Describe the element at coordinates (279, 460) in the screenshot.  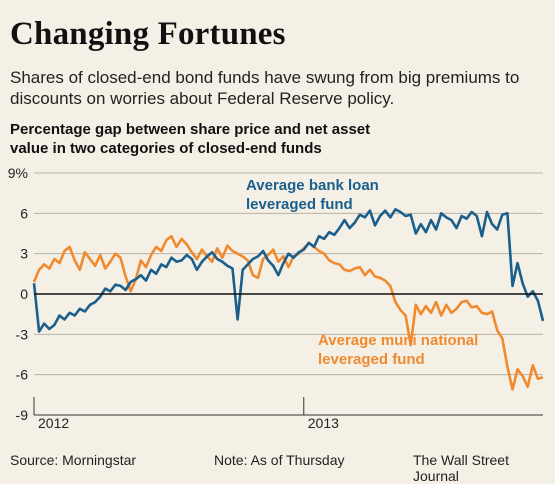
I see `date-note: Note: As of Thursday` at that location.